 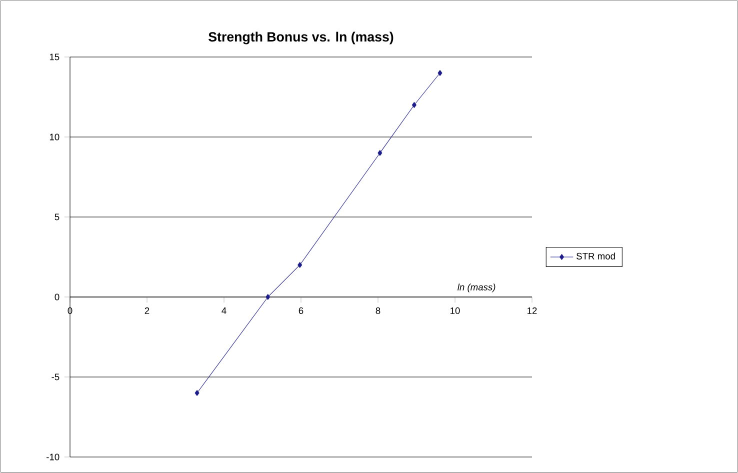 What do you see at coordinates (224, 310) in the screenshot?
I see `x-tick-label: 4` at bounding box center [224, 310].